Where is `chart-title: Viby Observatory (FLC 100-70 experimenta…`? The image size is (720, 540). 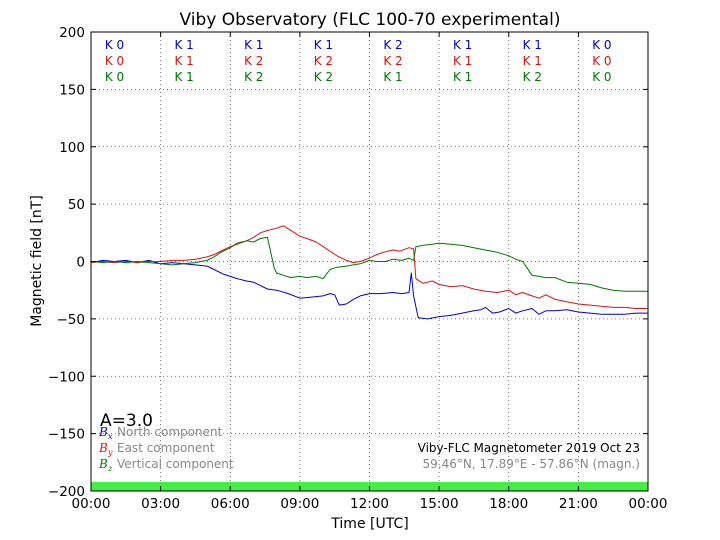 chart-title: Viby Observatory (FLC 100-70 experimenta… is located at coordinates (370, 20).